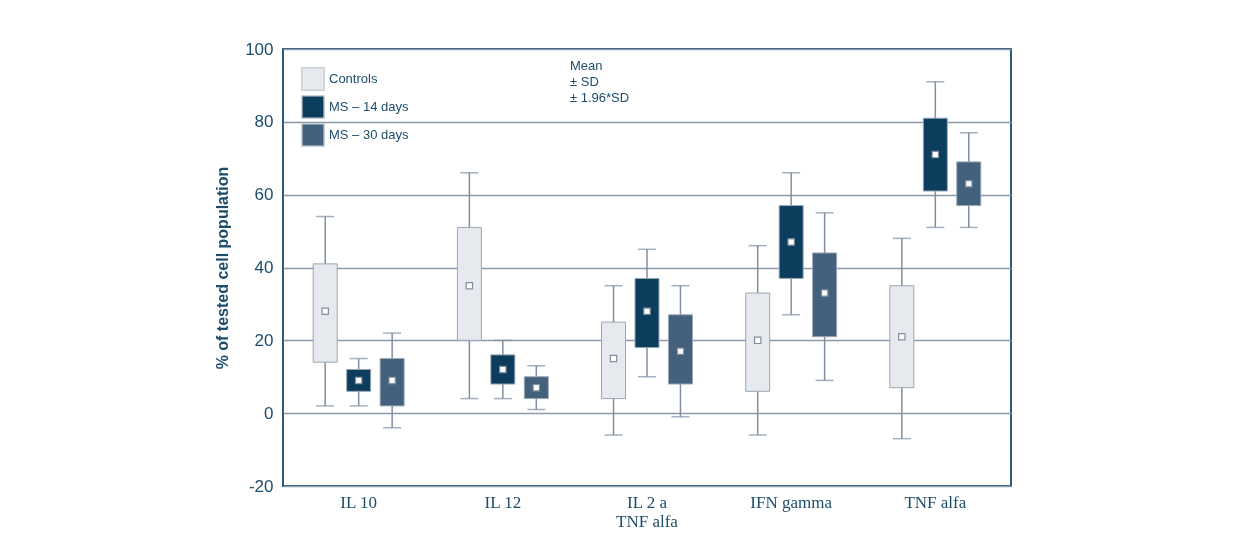 The image size is (1248, 556). I want to click on annotation: ± SD, so click(584, 81).